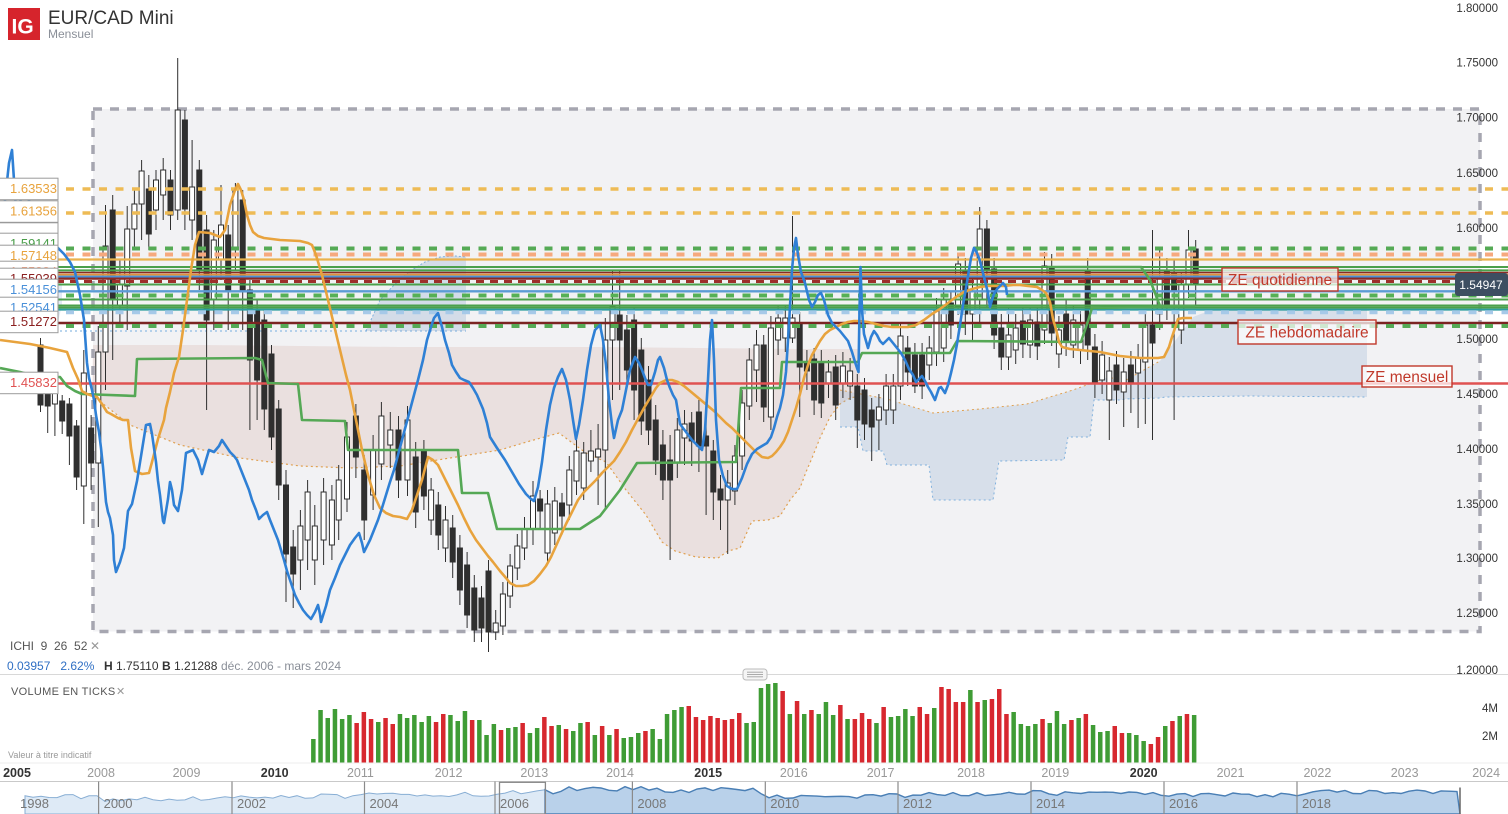  I want to click on svg-text: 1.61356, so click(33, 211).